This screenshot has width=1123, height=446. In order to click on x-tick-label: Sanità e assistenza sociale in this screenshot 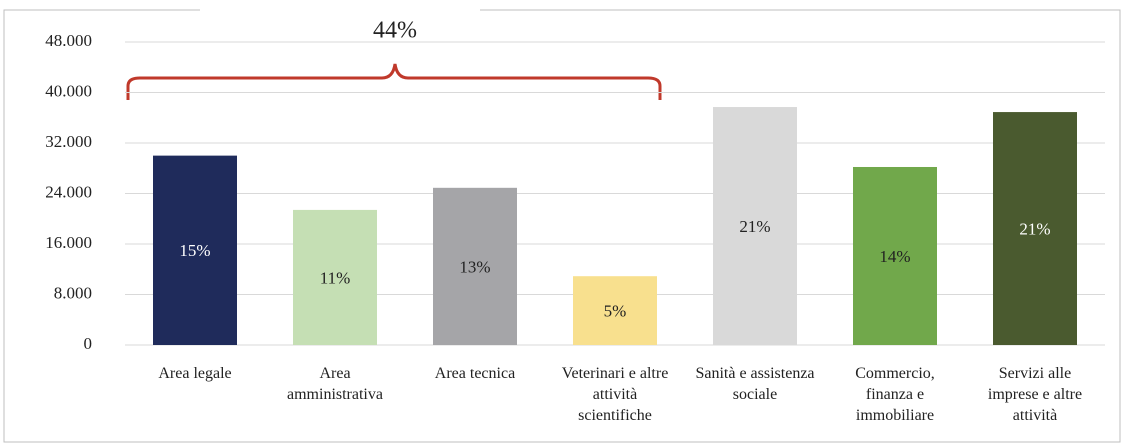, I will do `click(755, 384)`.